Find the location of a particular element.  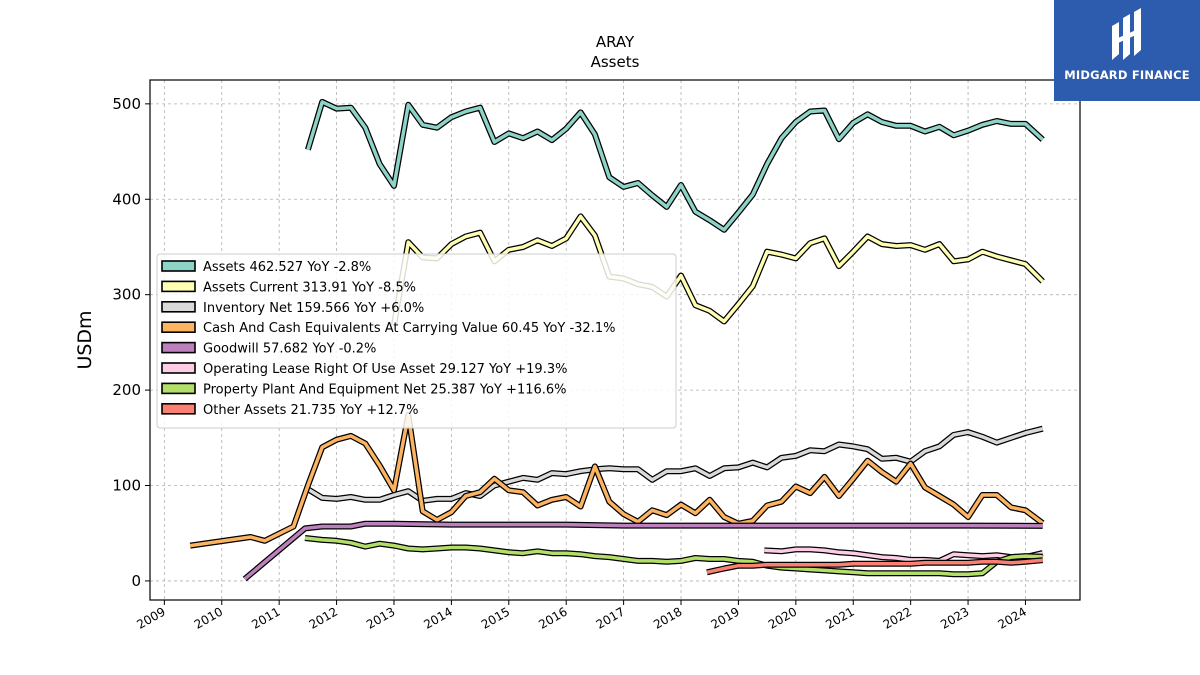

midgard-logo-icon is located at coordinates (1126, 34).